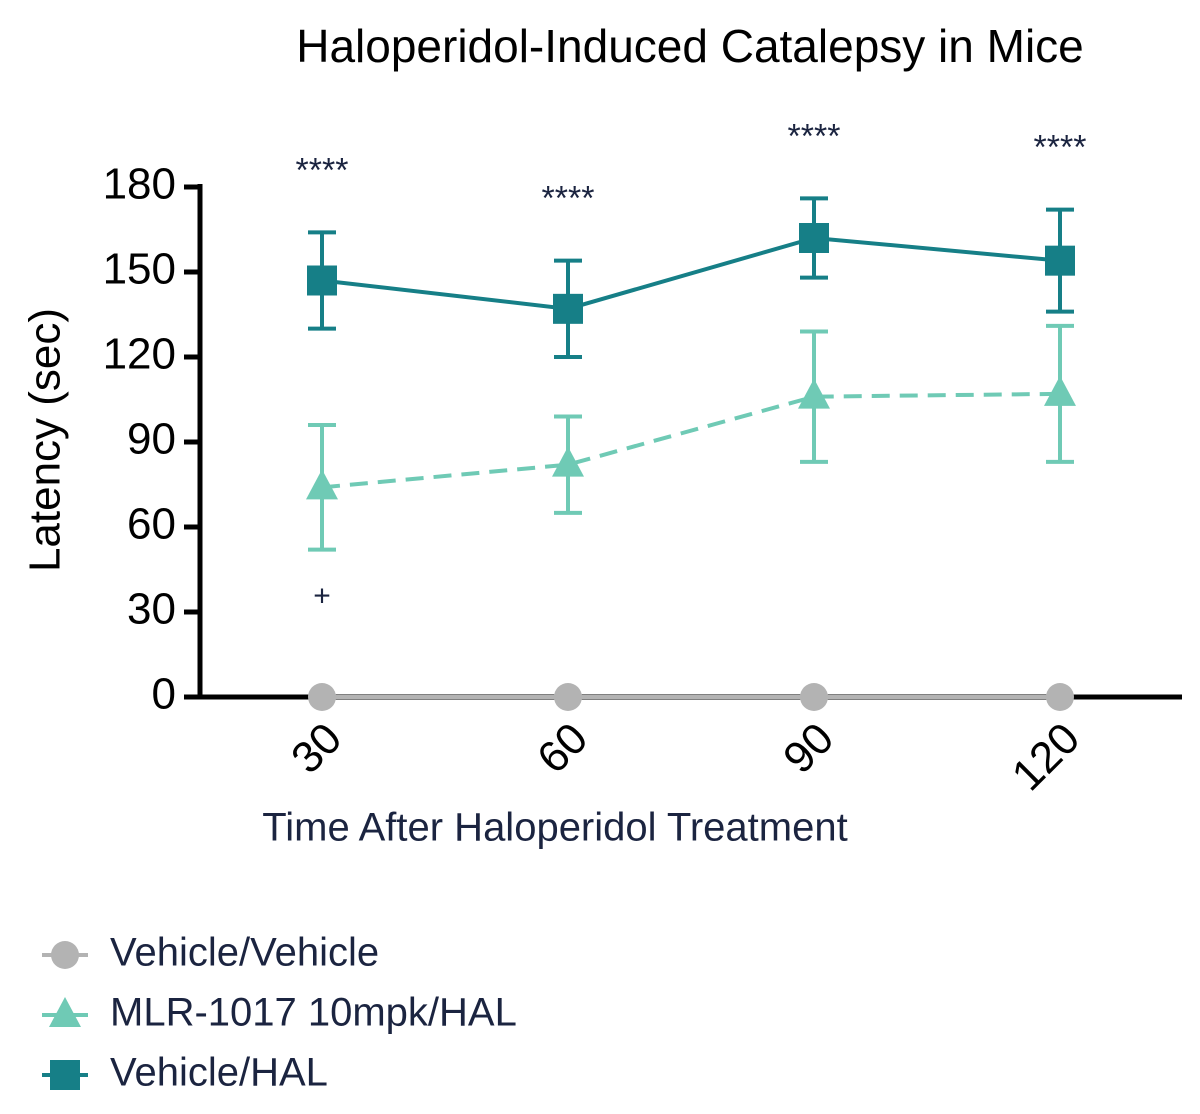 This screenshot has width=1200, height=1114. I want to click on y-tick-label: 60, so click(151, 524).